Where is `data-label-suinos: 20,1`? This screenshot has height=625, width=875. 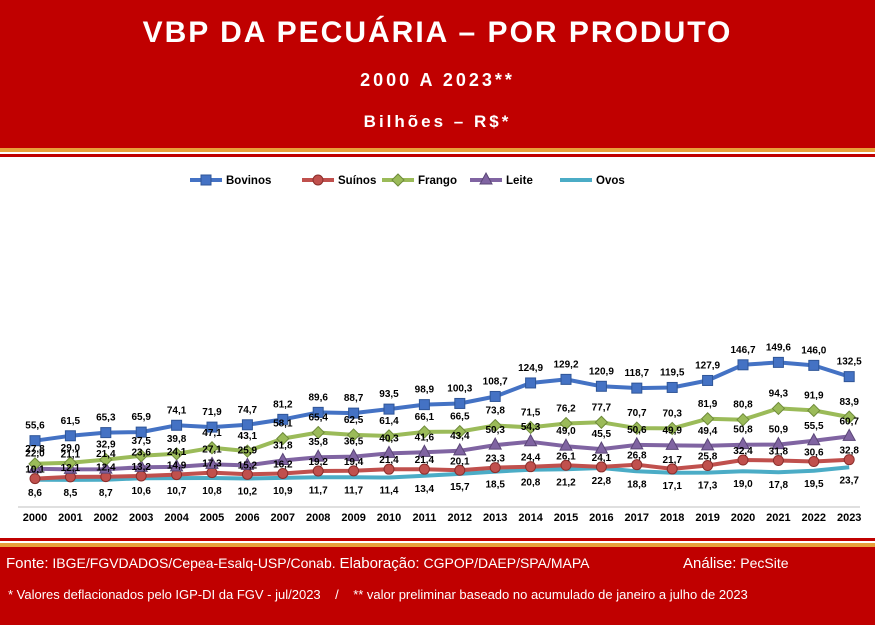
data-label-suinos: 20,1 is located at coordinates (460, 461).